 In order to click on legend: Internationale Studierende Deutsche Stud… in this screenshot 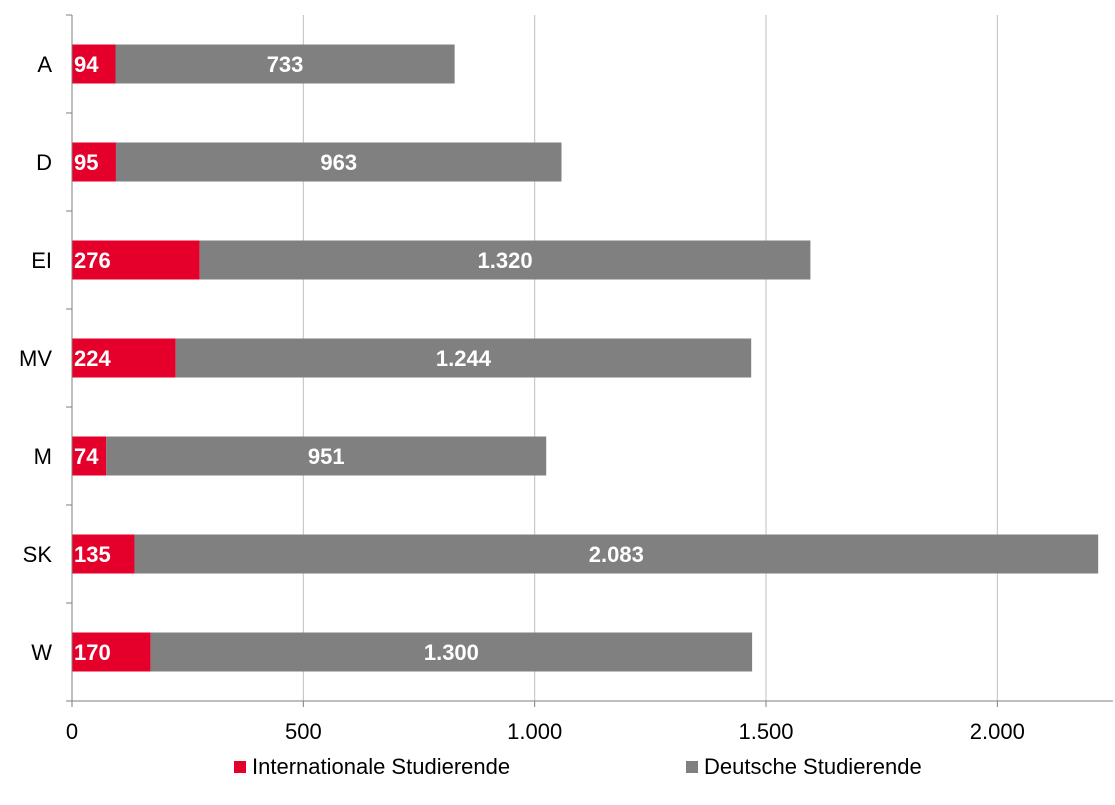, I will do `click(557, 772)`.